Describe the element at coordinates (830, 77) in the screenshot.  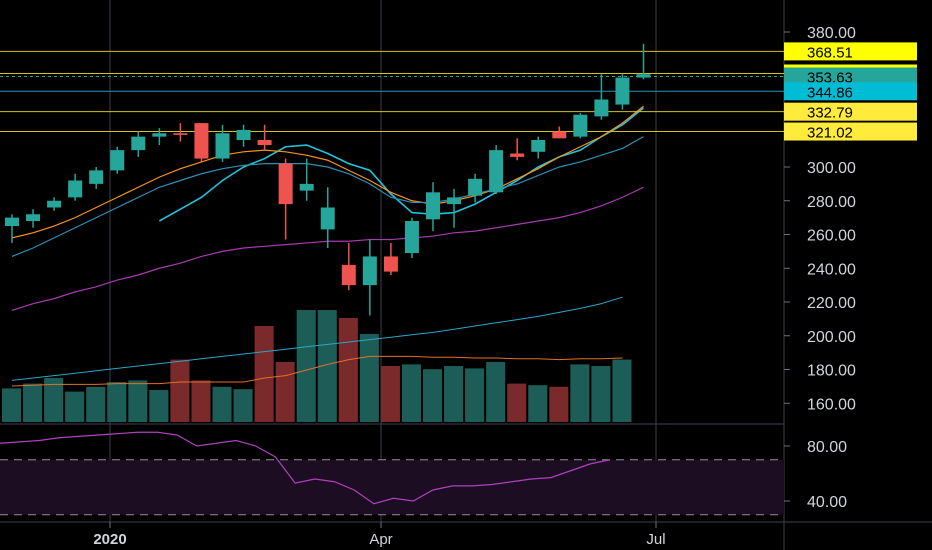
I see `price-badge-label: 353.63` at that location.